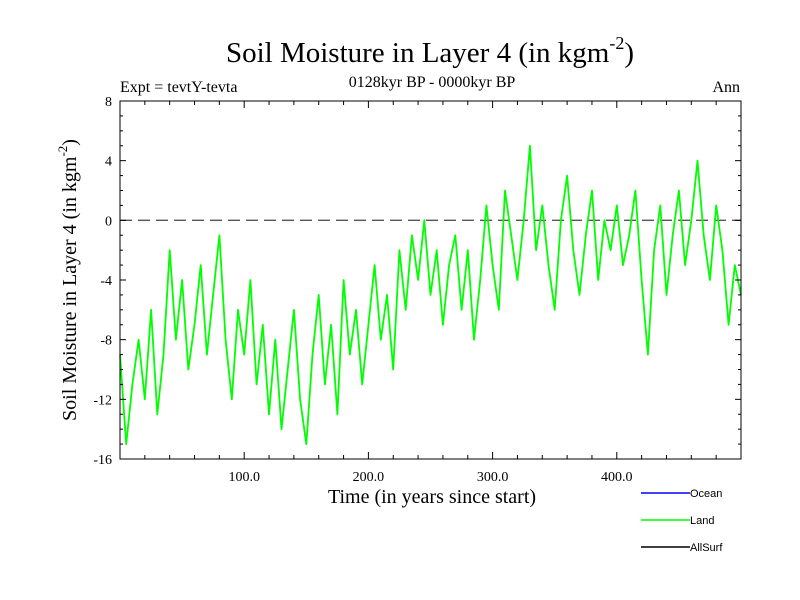  Describe the element at coordinates (102, 460) in the screenshot. I see `y-tick-label: -16` at that location.